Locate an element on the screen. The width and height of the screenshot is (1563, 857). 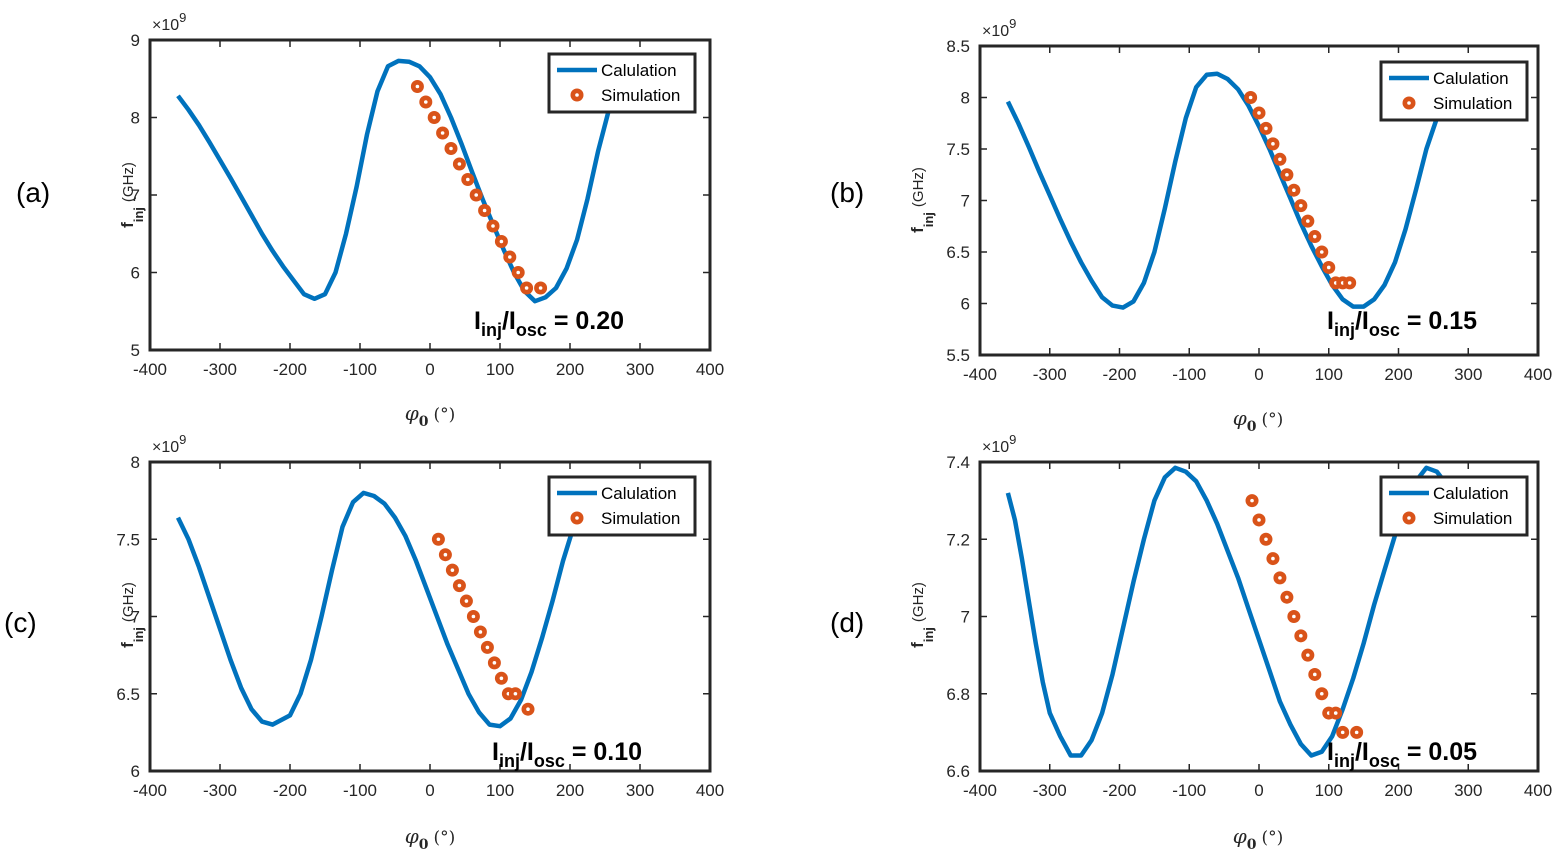
x-tick-label: -300 is located at coordinates (1050, 374).